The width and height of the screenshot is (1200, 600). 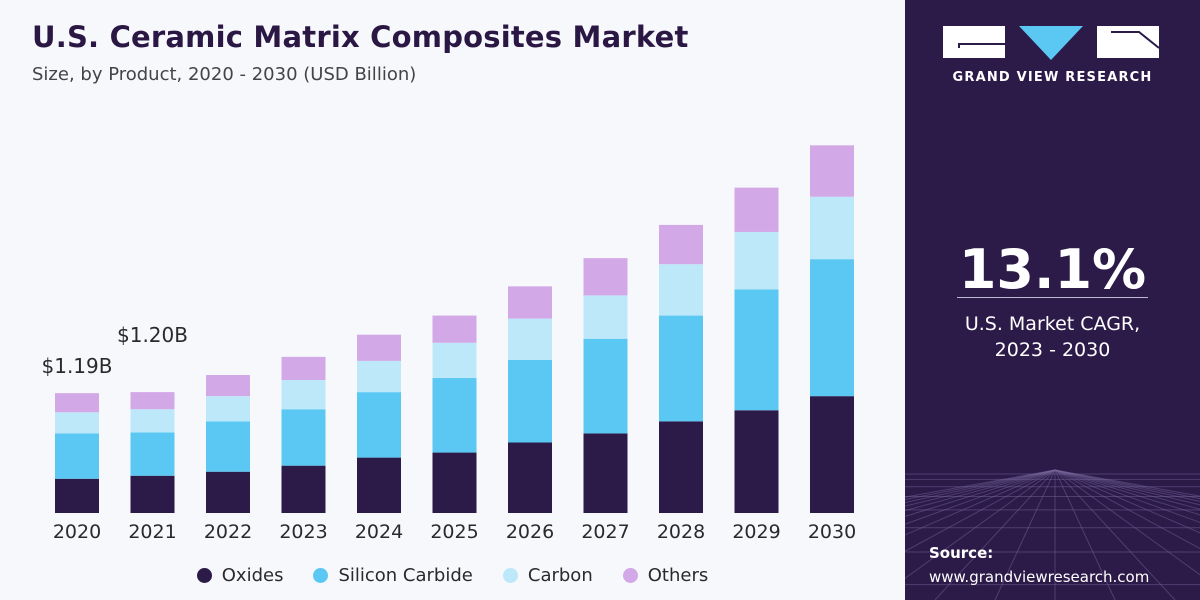 What do you see at coordinates (77, 403) in the screenshot?
I see `bar-segment-others-2020` at bounding box center [77, 403].